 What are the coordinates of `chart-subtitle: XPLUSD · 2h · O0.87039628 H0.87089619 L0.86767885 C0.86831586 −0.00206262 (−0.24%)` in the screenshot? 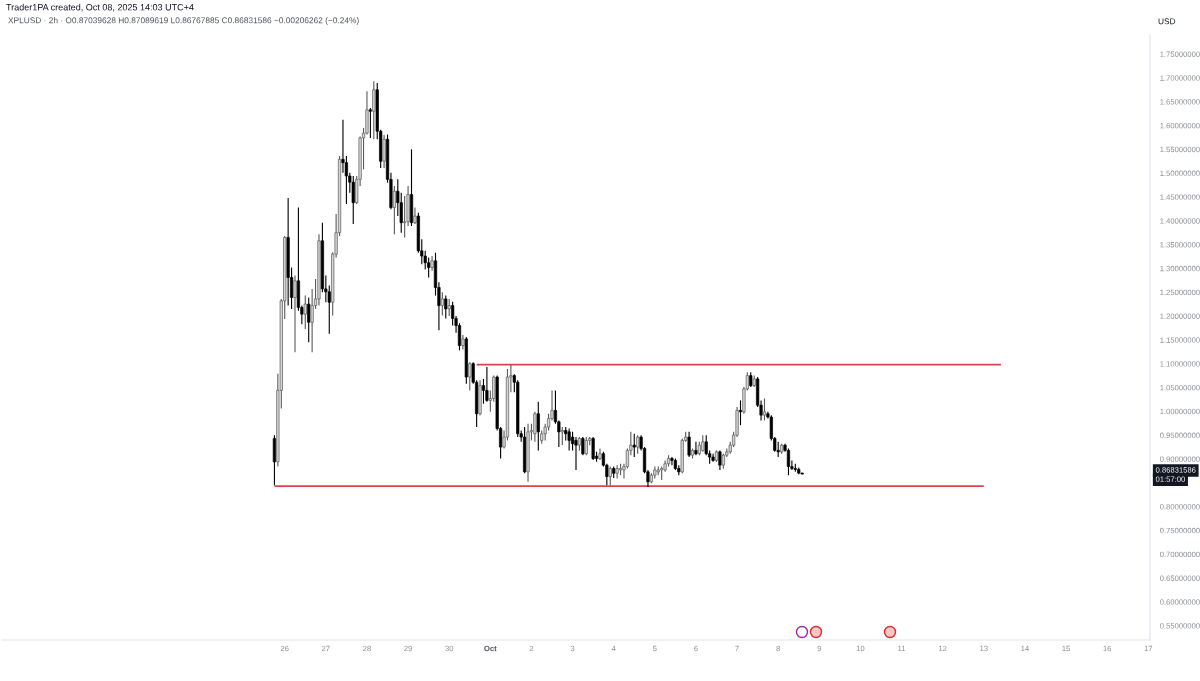 It's located at (183, 21).